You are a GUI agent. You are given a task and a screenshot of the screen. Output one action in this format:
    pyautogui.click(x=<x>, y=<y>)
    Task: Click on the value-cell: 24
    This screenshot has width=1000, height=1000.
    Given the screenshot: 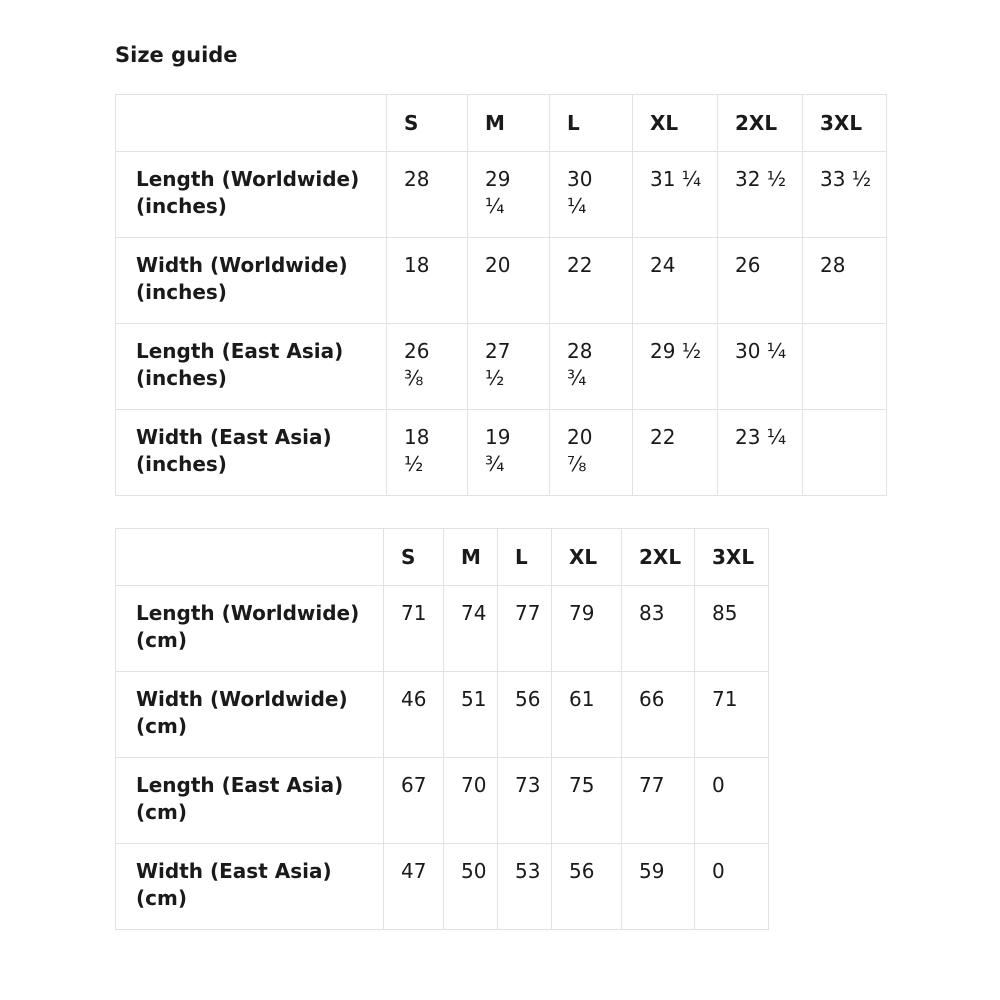 What is the action you would take?
    pyautogui.click(x=675, y=280)
    